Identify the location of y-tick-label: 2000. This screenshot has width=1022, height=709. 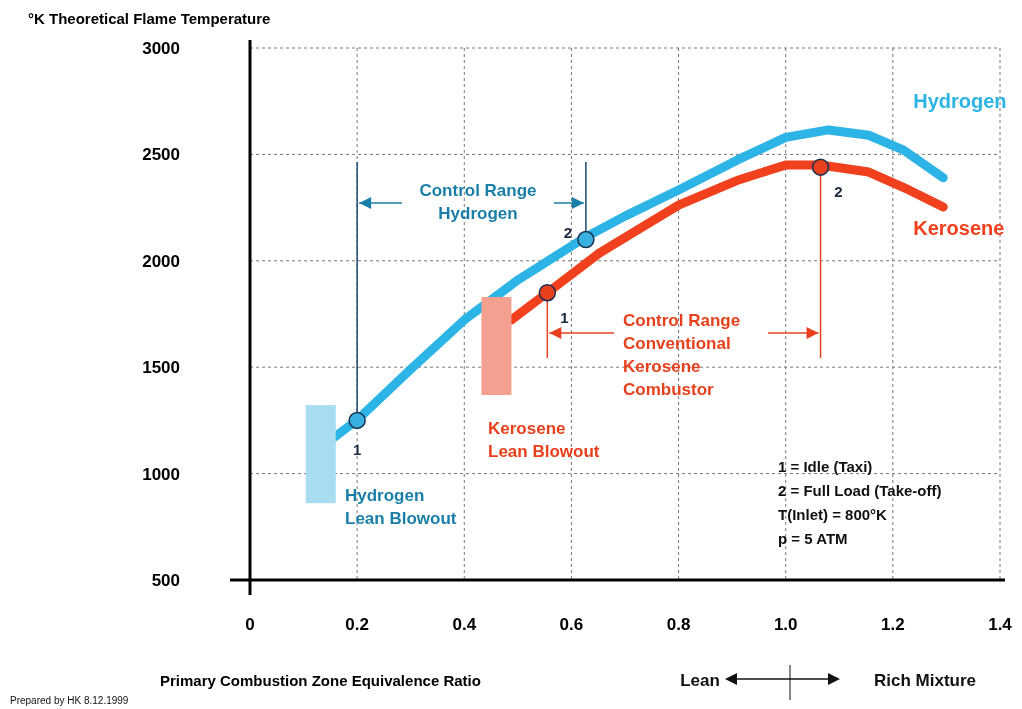
(161, 261).